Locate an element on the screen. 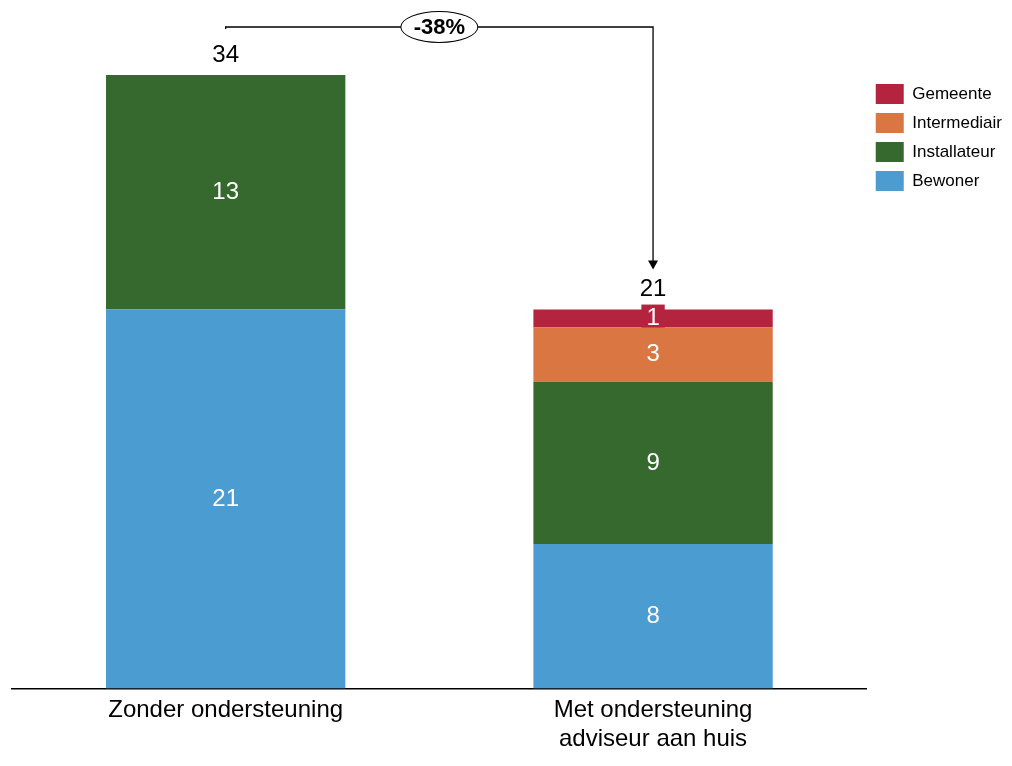 This screenshot has height=766, width=1012. legend-label: Bewoner is located at coordinates (946, 180).